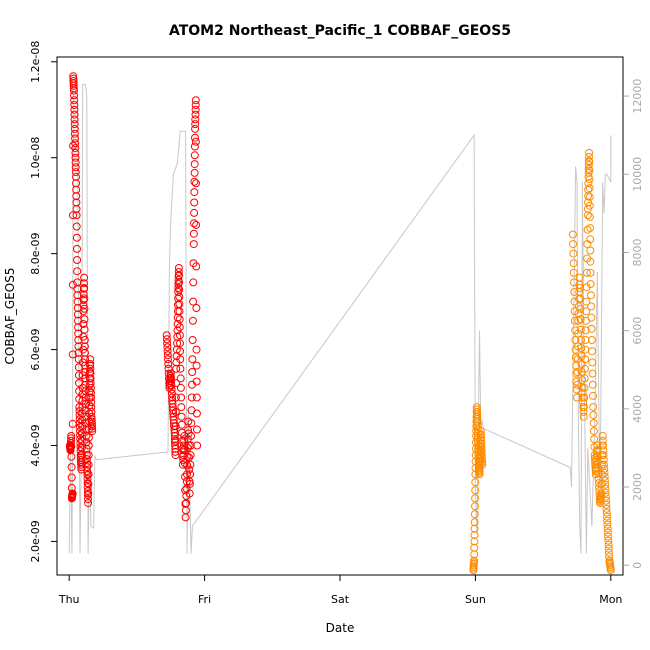 The width and height of the screenshot is (650, 650). I want to click on y2-tick-label: 12000, so click(637, 96).